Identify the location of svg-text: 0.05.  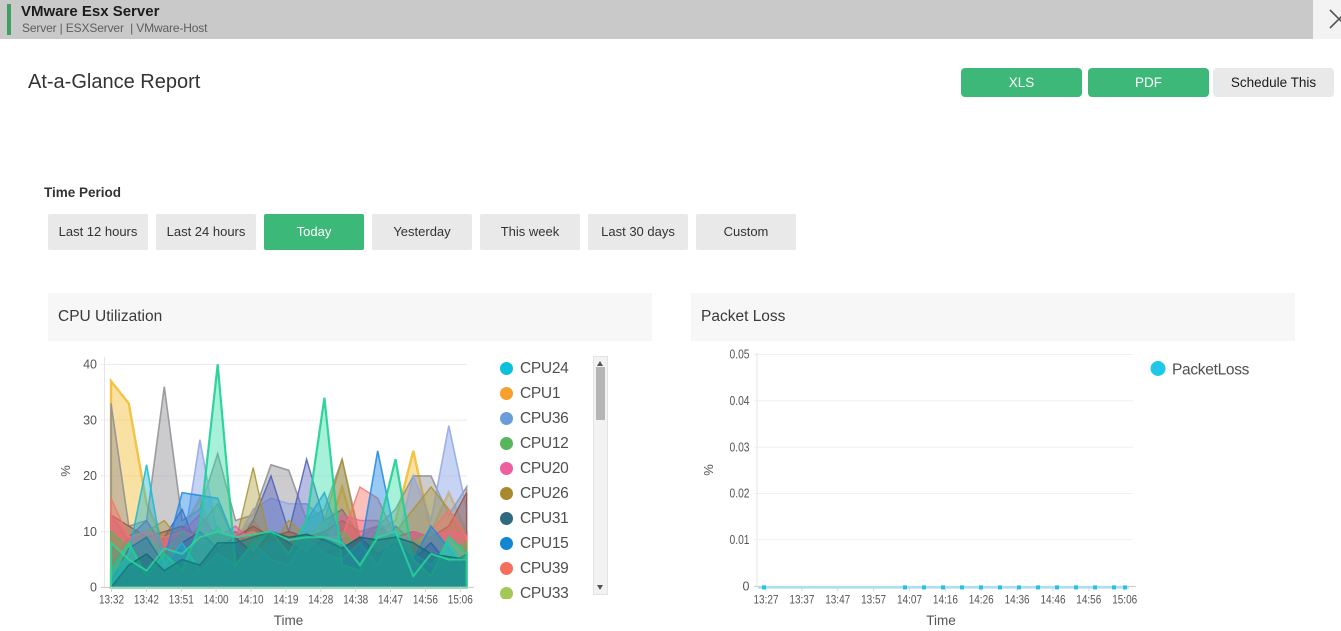
(740, 355).